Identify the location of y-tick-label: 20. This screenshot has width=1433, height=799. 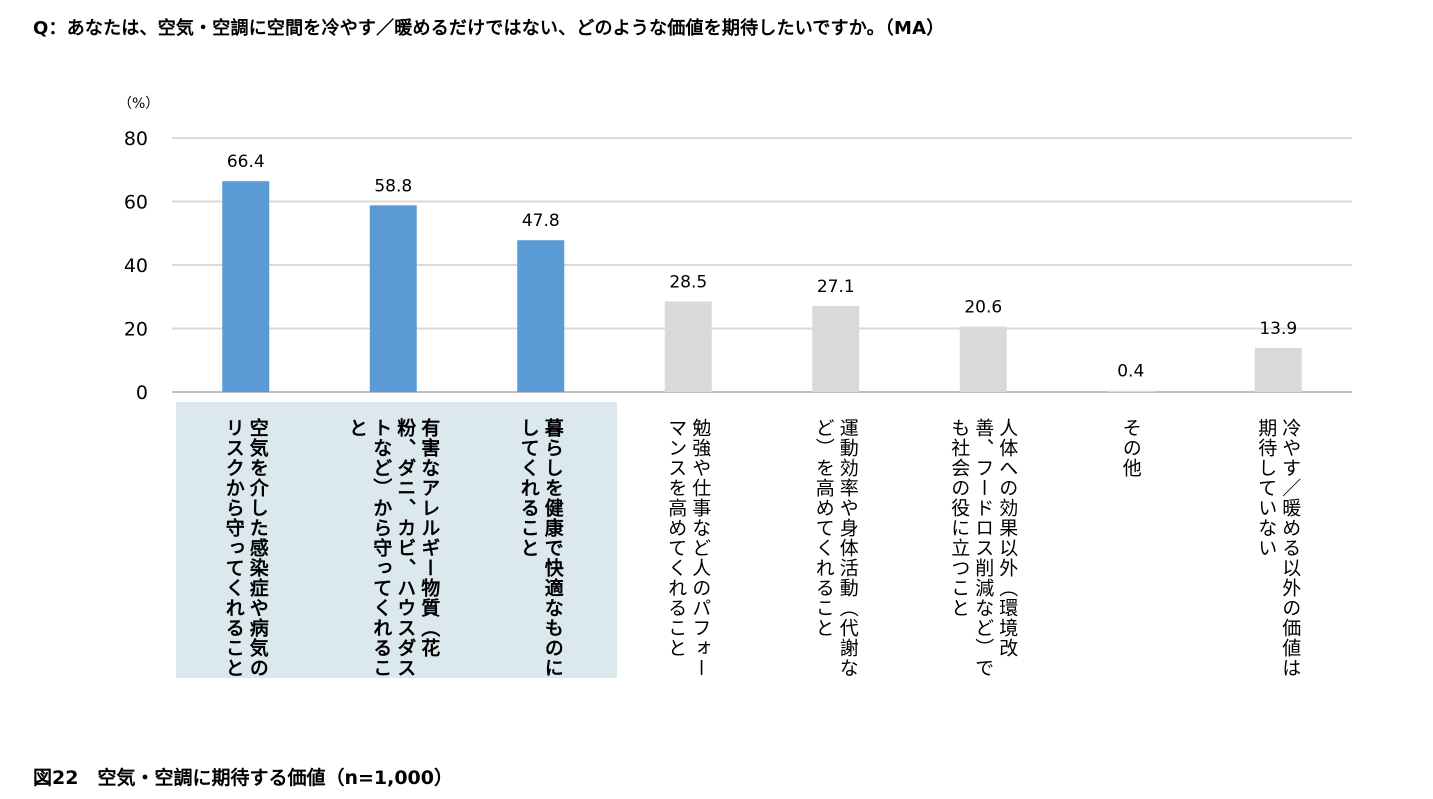
(136, 330).